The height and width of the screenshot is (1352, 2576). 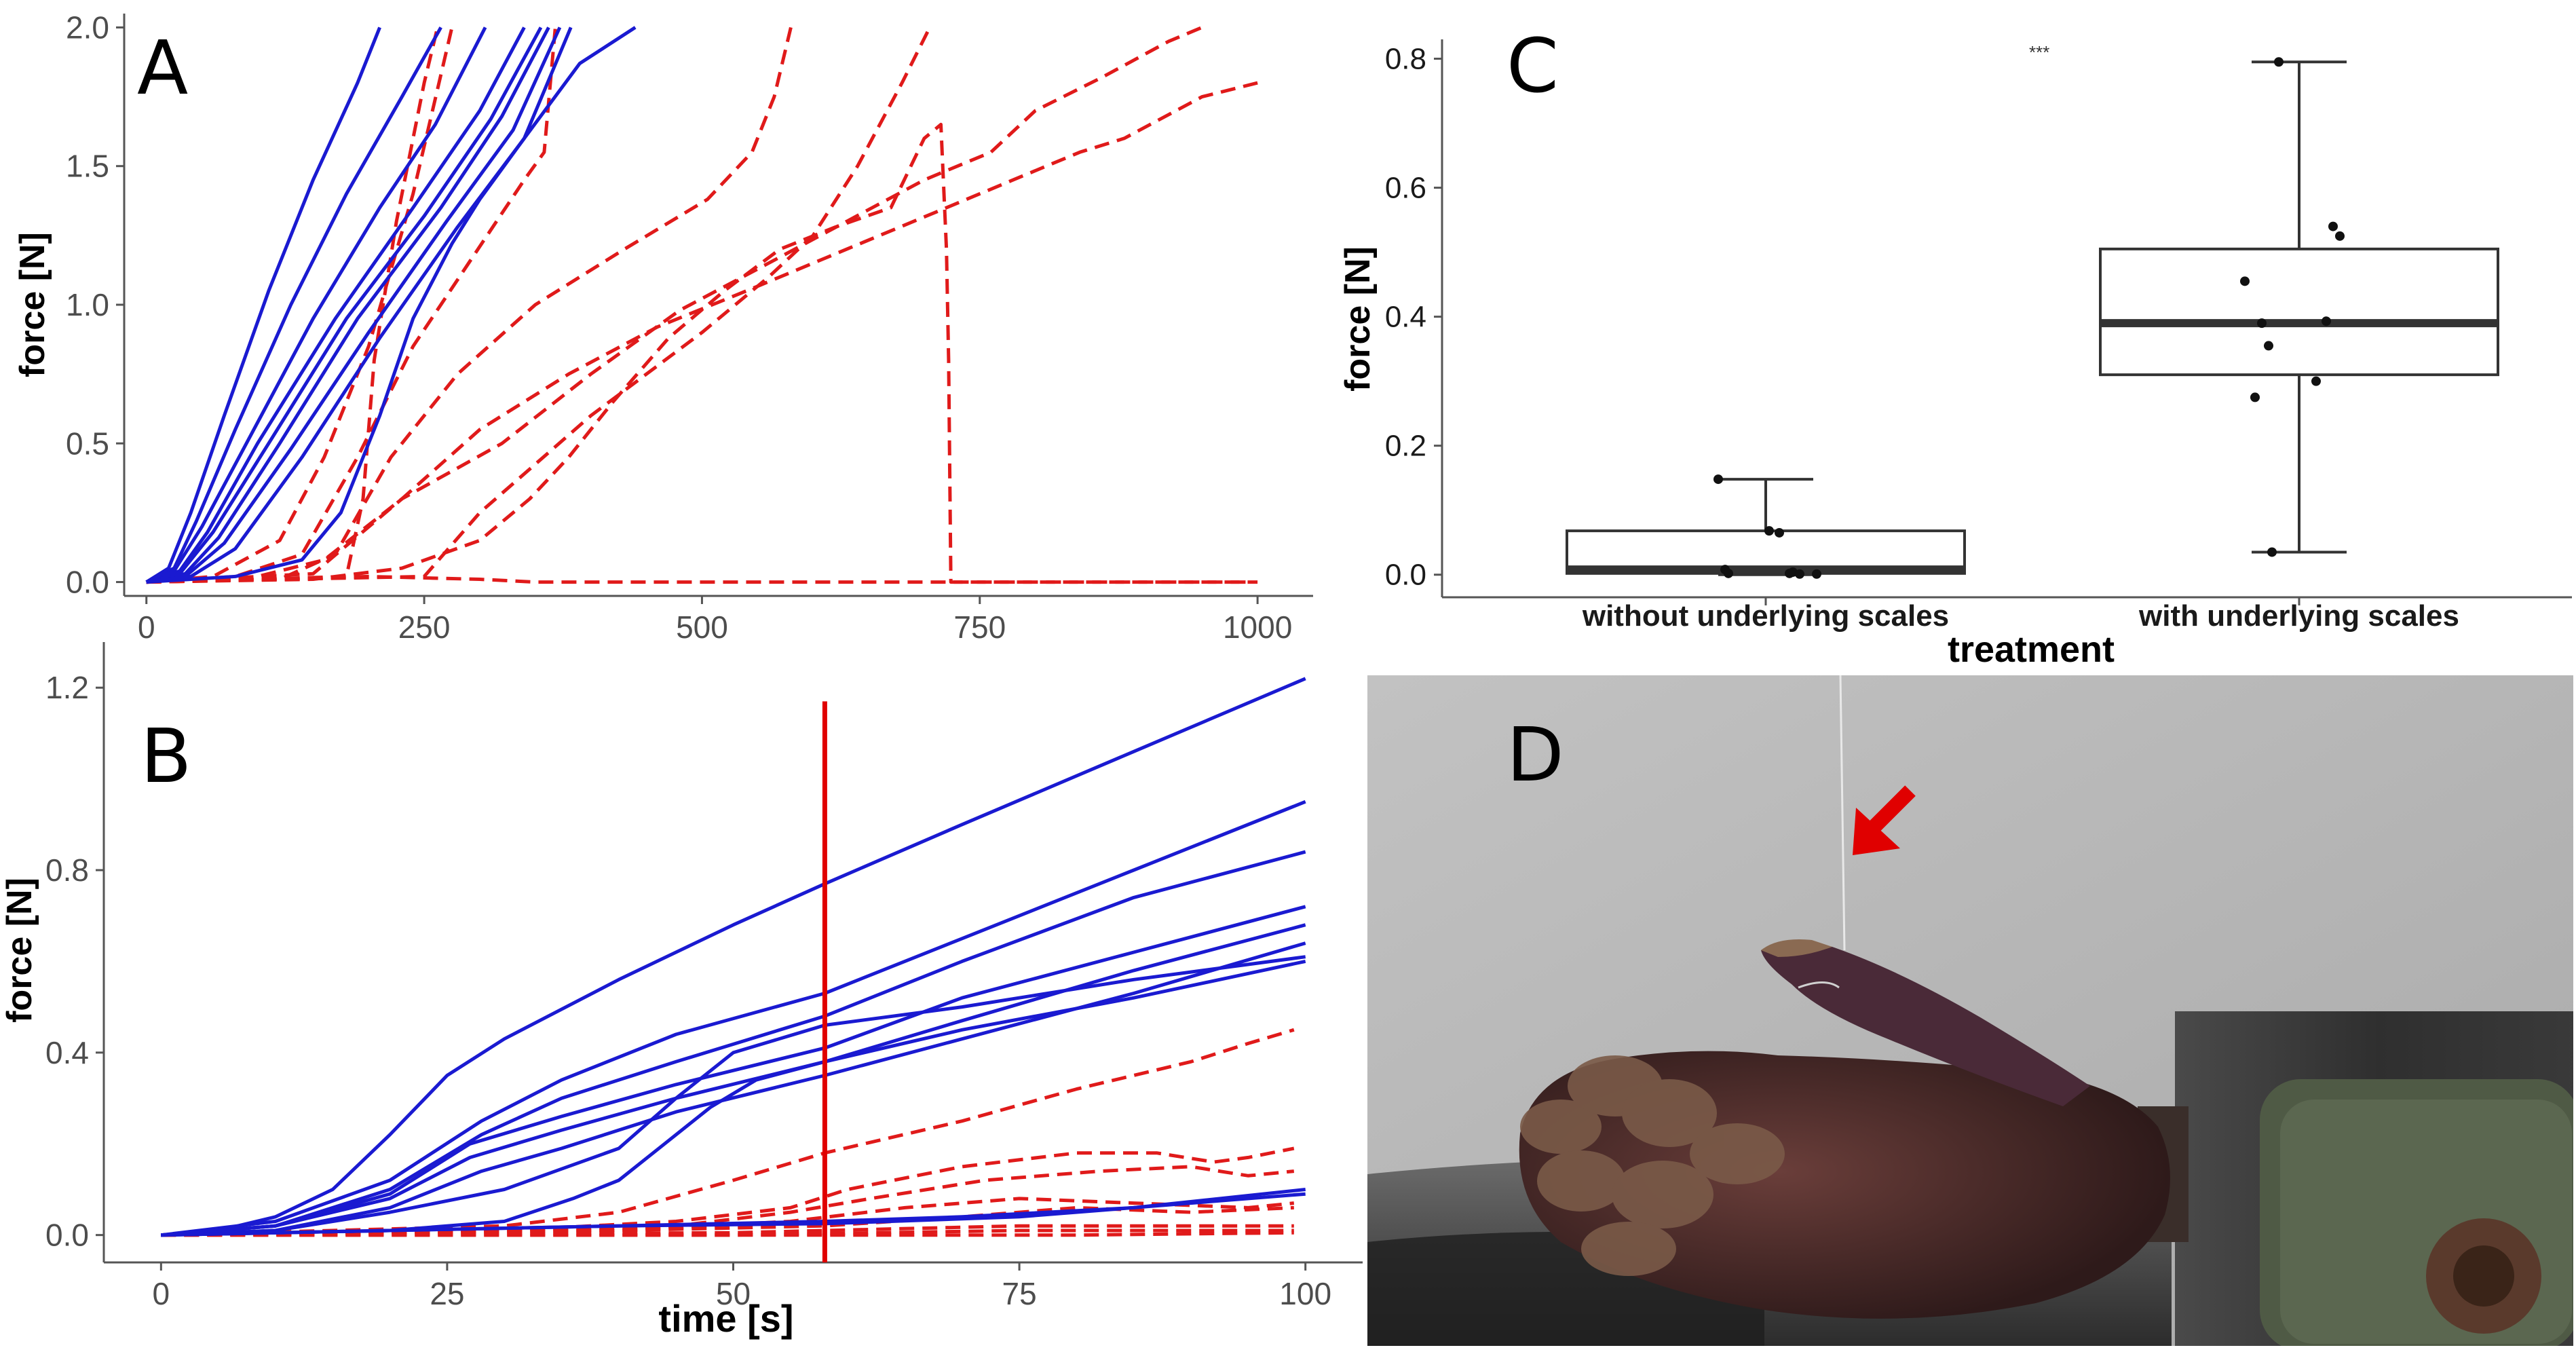 I want to click on photo-scale-tip, so click(x=1797, y=948).